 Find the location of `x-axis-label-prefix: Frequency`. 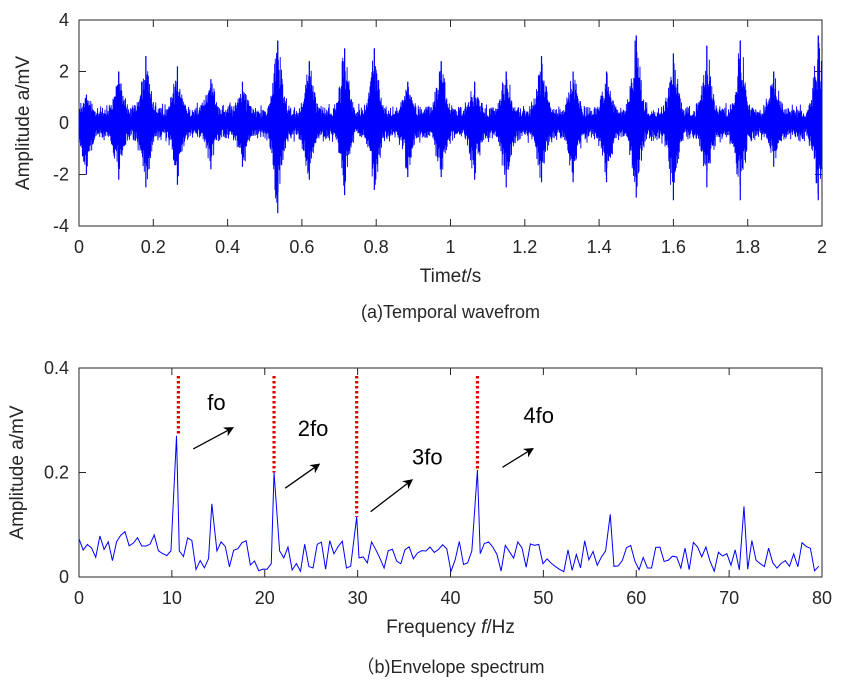

x-axis-label-prefix: Frequency is located at coordinates (433, 627).